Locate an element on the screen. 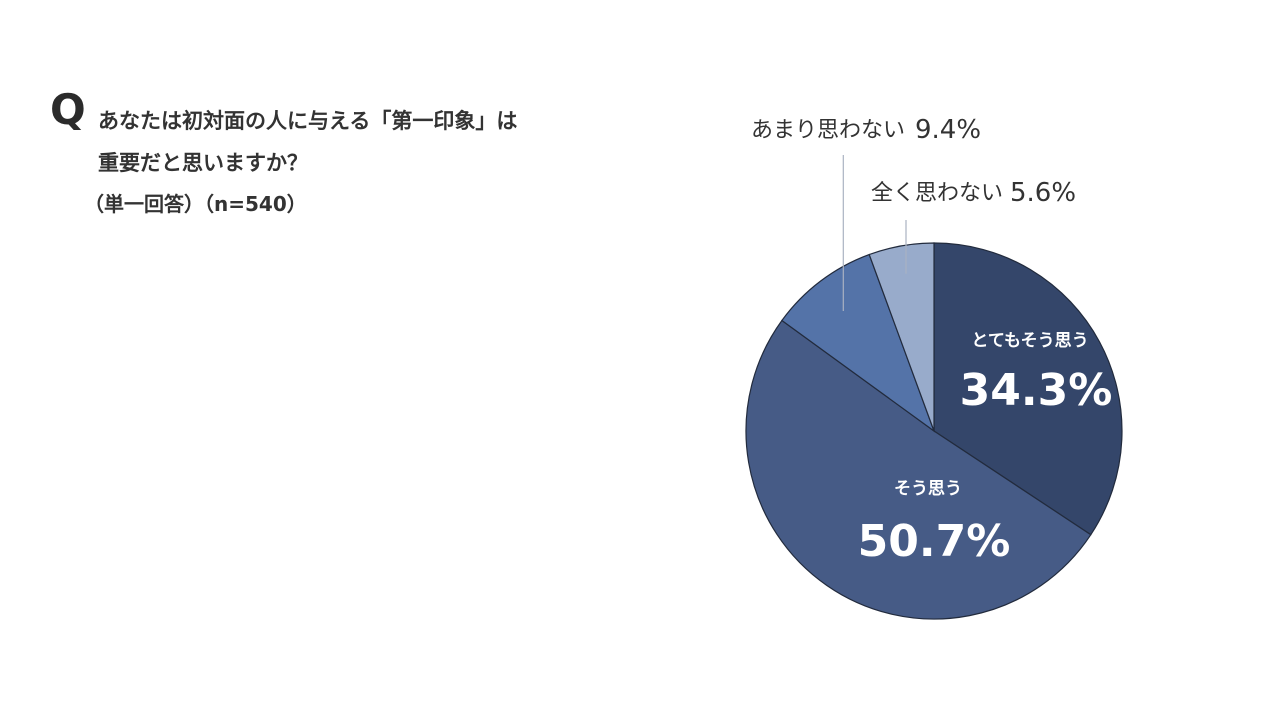  question-line-1: あなたは初対面の人に与える「第一印象」は is located at coordinates (308, 121).